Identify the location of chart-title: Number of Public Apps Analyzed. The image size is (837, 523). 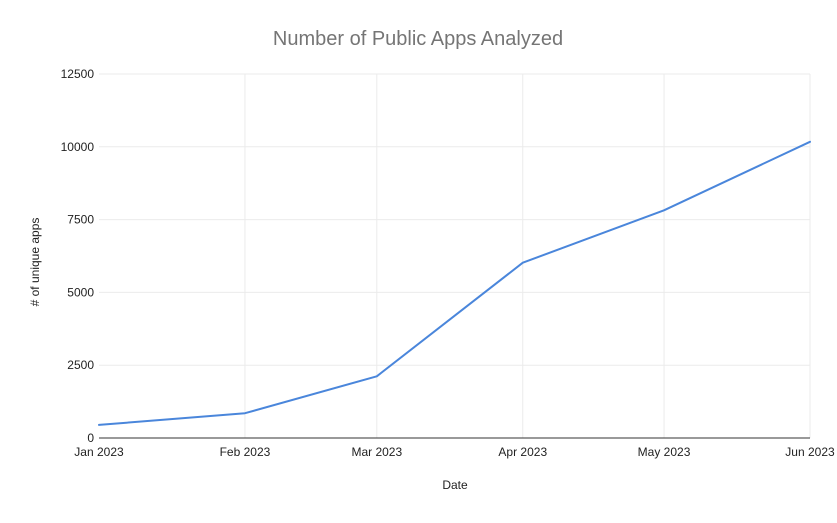
(418, 39).